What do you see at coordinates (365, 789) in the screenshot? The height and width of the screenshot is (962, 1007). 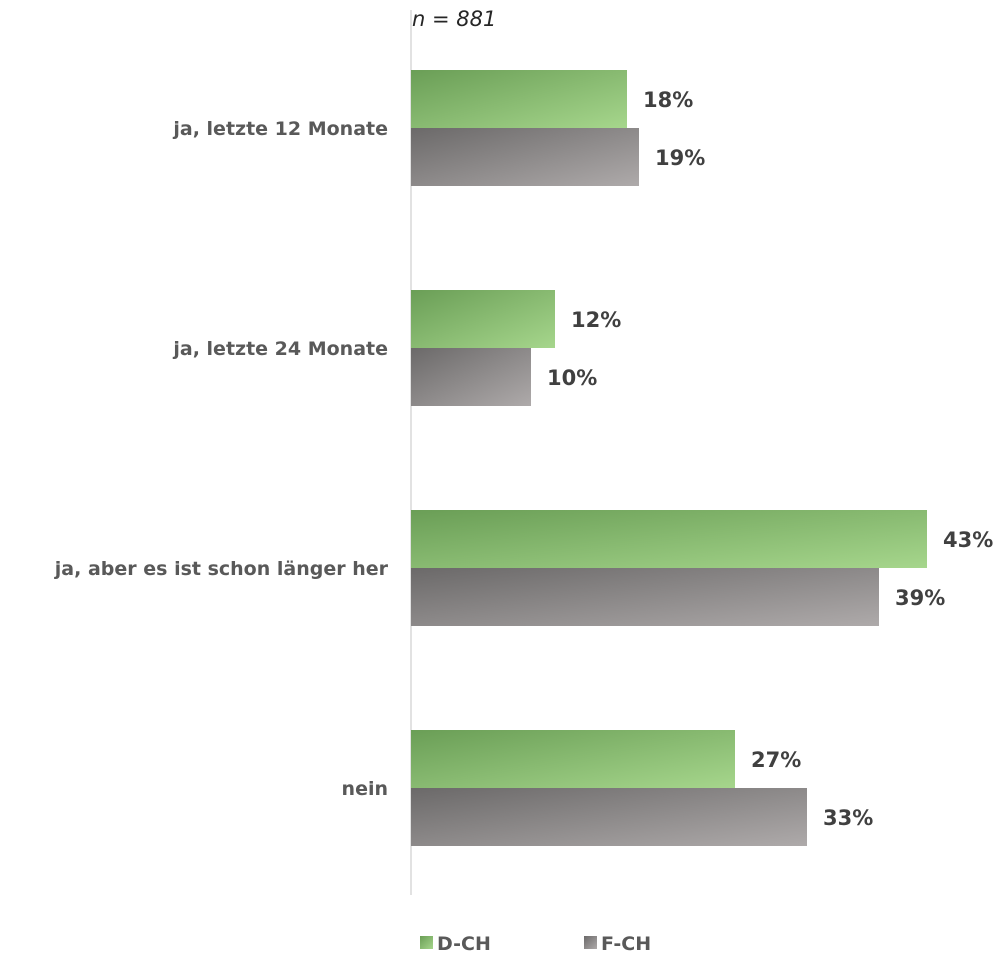 I see `category-label-nein: nein` at bounding box center [365, 789].